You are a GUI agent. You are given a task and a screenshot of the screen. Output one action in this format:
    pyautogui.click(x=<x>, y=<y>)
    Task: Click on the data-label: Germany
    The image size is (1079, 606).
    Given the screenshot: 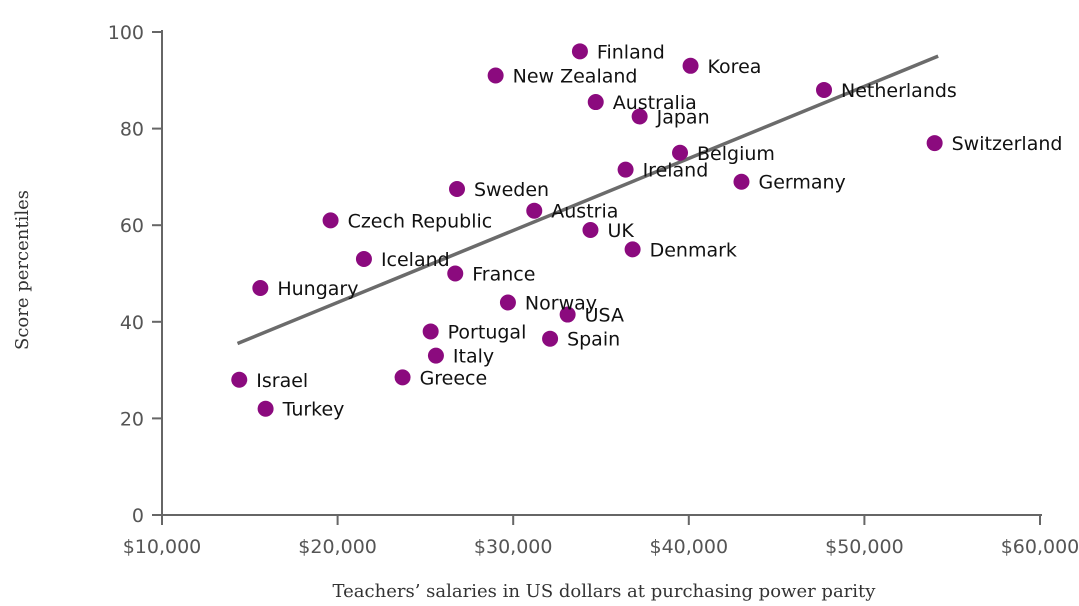 What is the action you would take?
    pyautogui.click(x=801, y=183)
    